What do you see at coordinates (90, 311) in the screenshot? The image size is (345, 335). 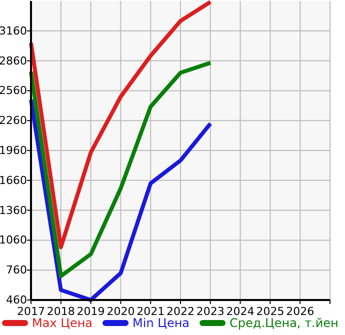 I see `x-tick-label: 2019` at bounding box center [90, 311].